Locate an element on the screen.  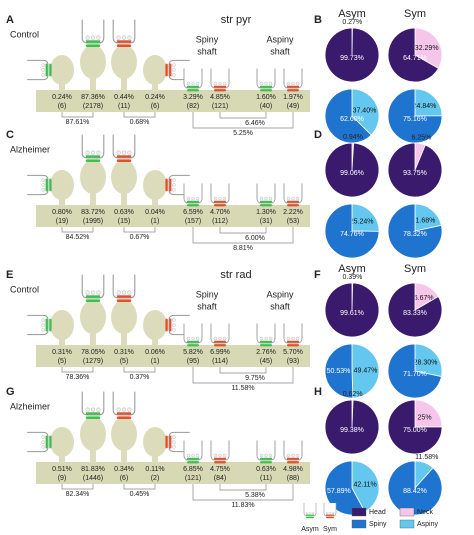
condition-label: Alzheimer is located at coordinates (30, 149).